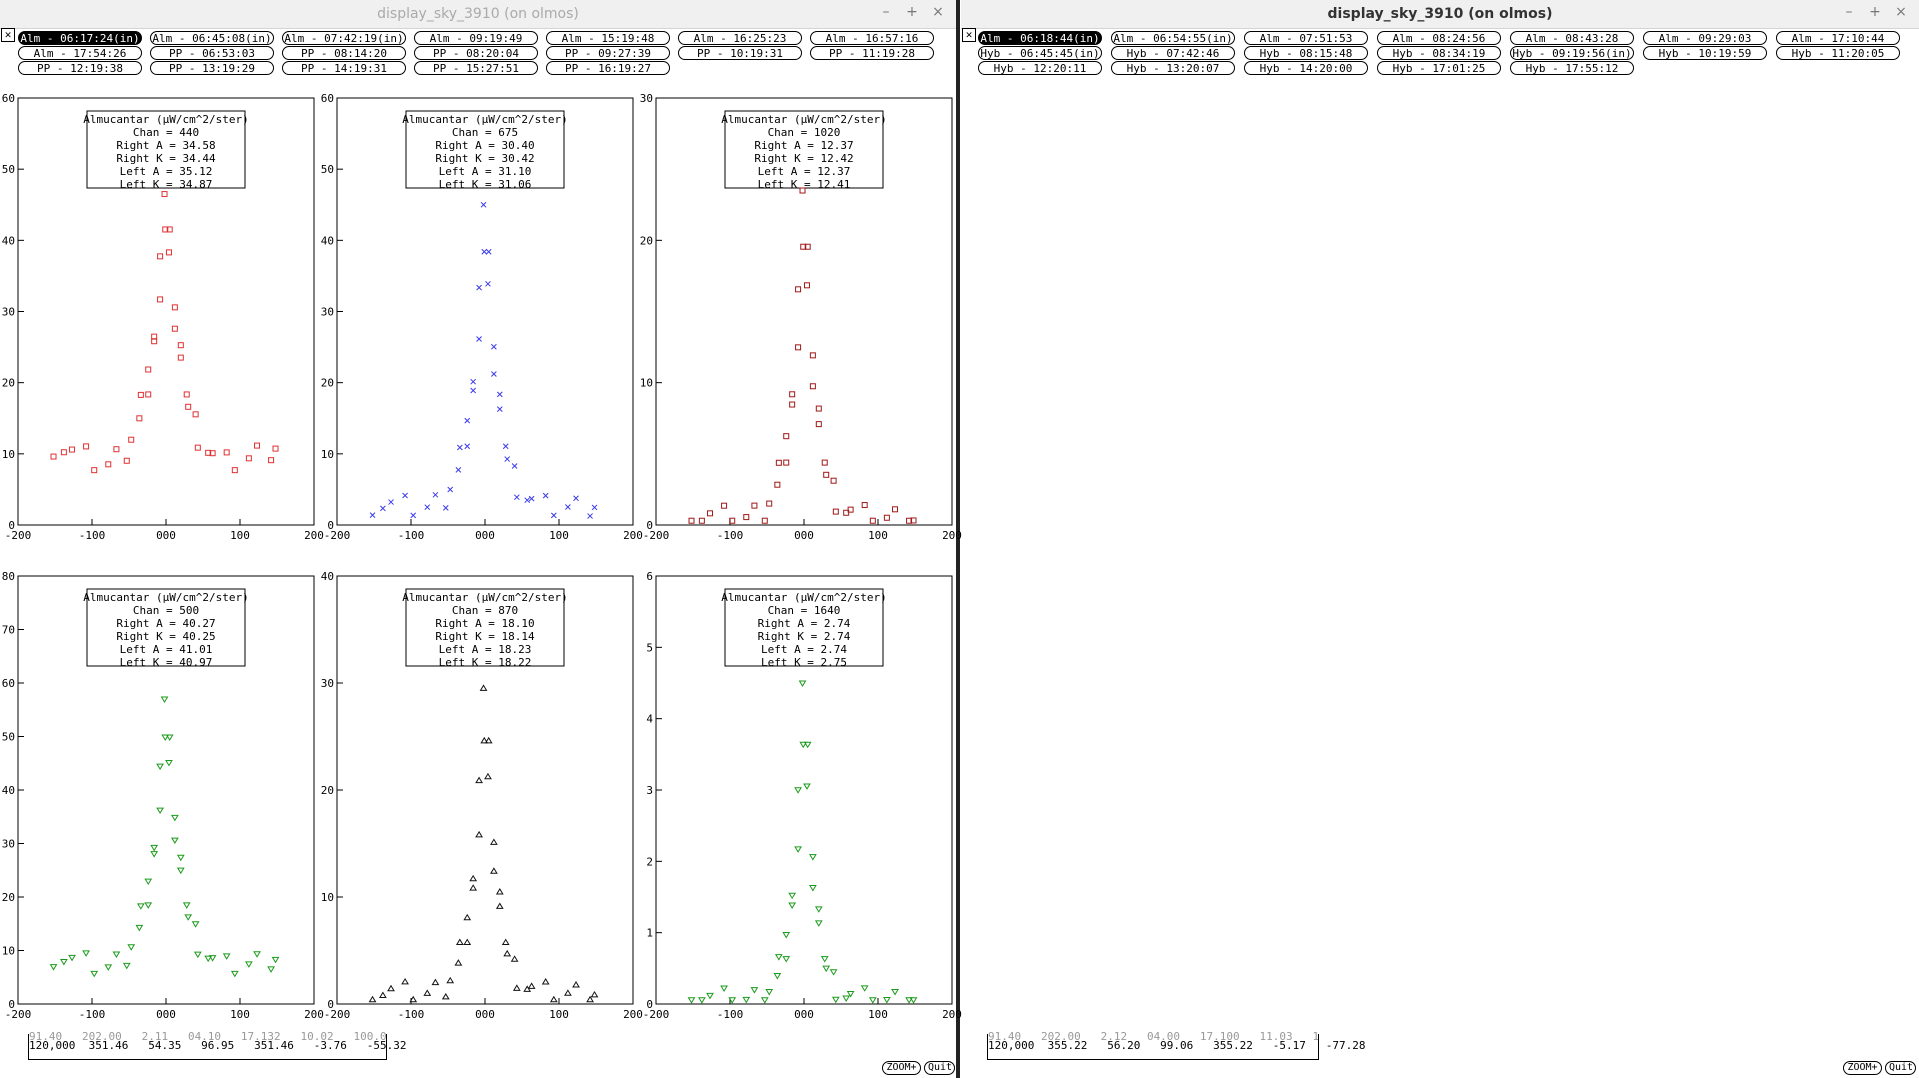 This screenshot has width=1919, height=1078. I want to click on legend-line: Almucantar (µW/cm^2/ster), so click(804, 119).